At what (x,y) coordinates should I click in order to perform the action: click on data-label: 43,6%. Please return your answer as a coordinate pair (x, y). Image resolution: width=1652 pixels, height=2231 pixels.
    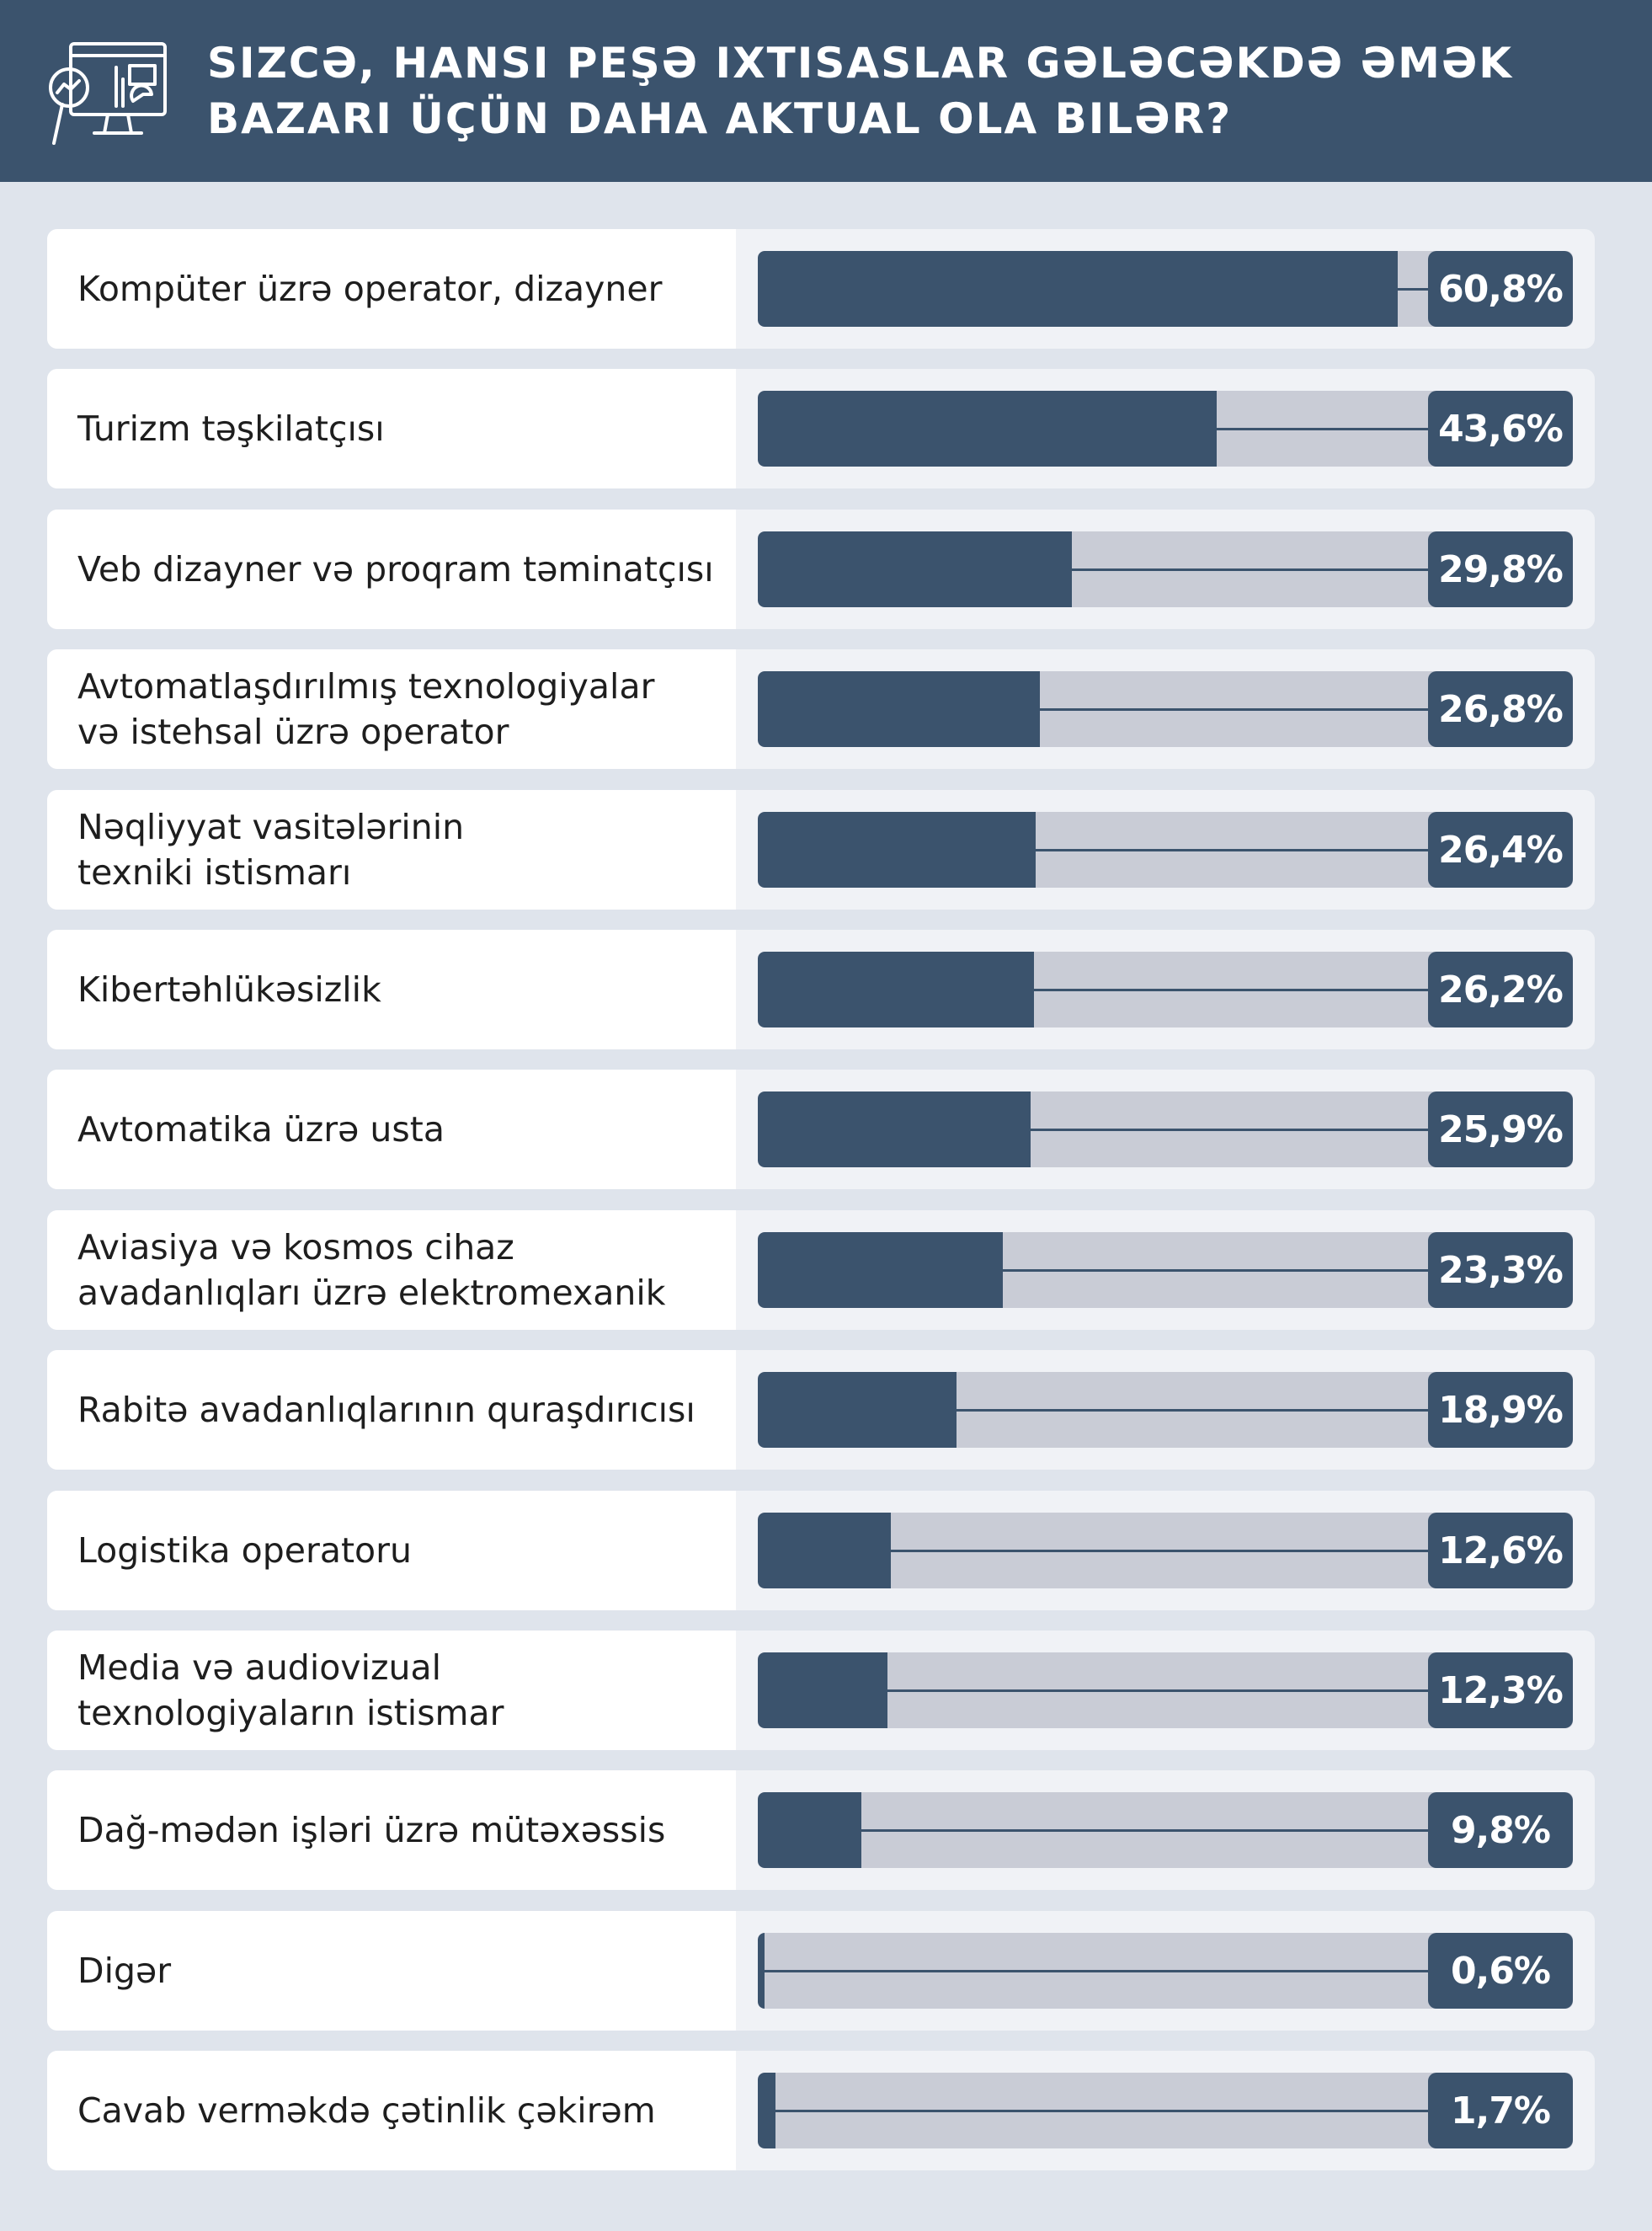
    Looking at the image, I should click on (1500, 429).